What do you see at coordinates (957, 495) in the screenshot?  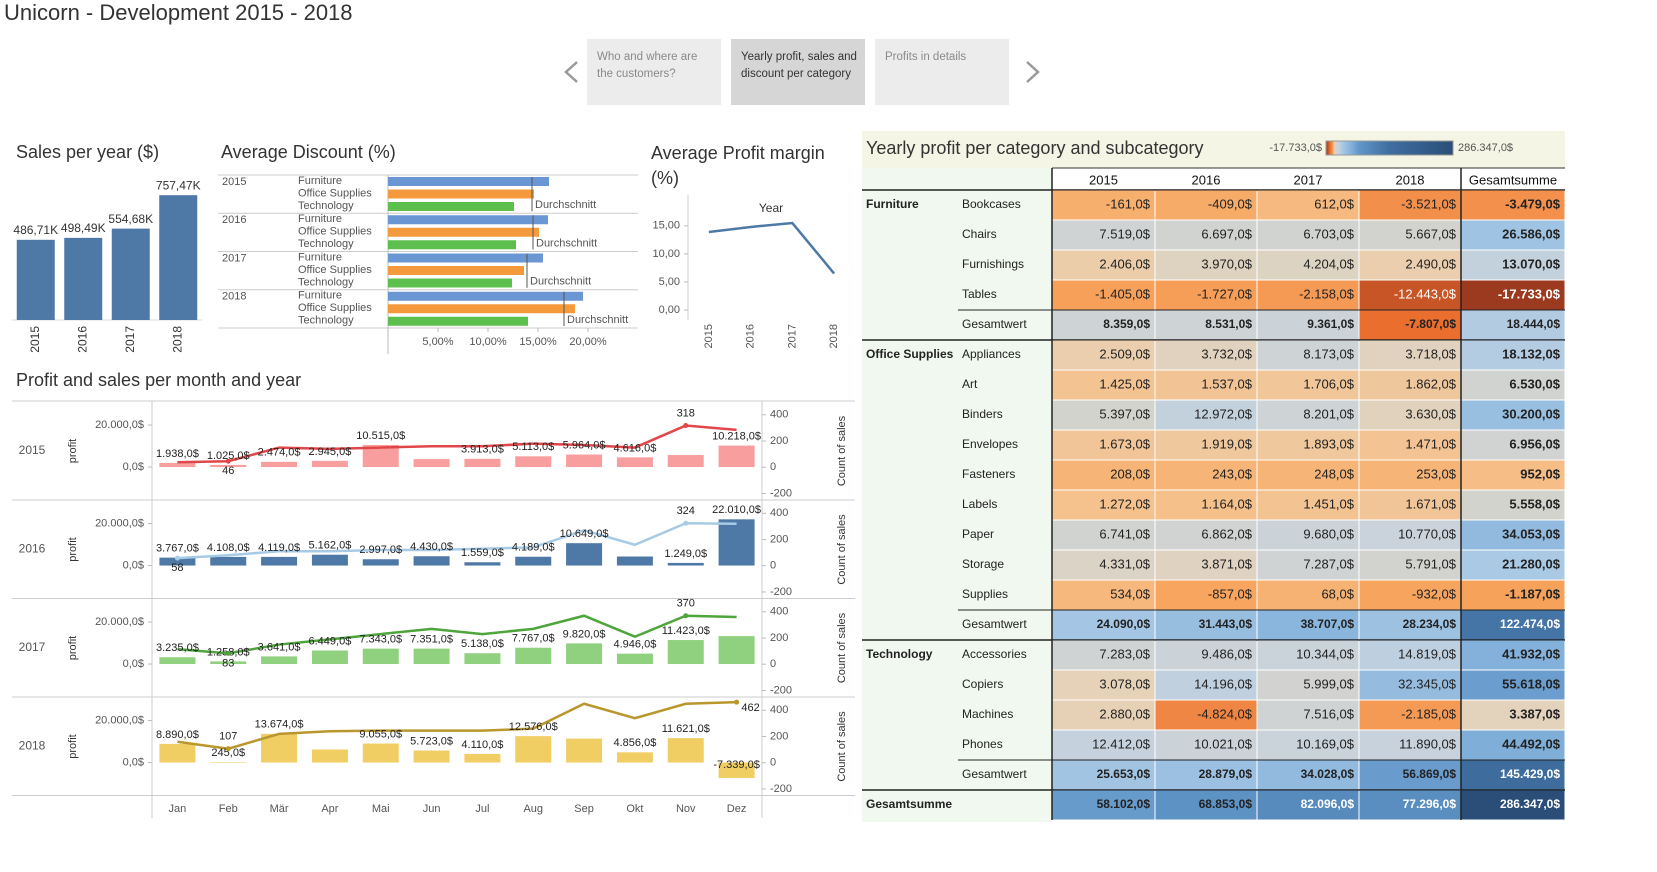 I see `category-column-bg` at bounding box center [957, 495].